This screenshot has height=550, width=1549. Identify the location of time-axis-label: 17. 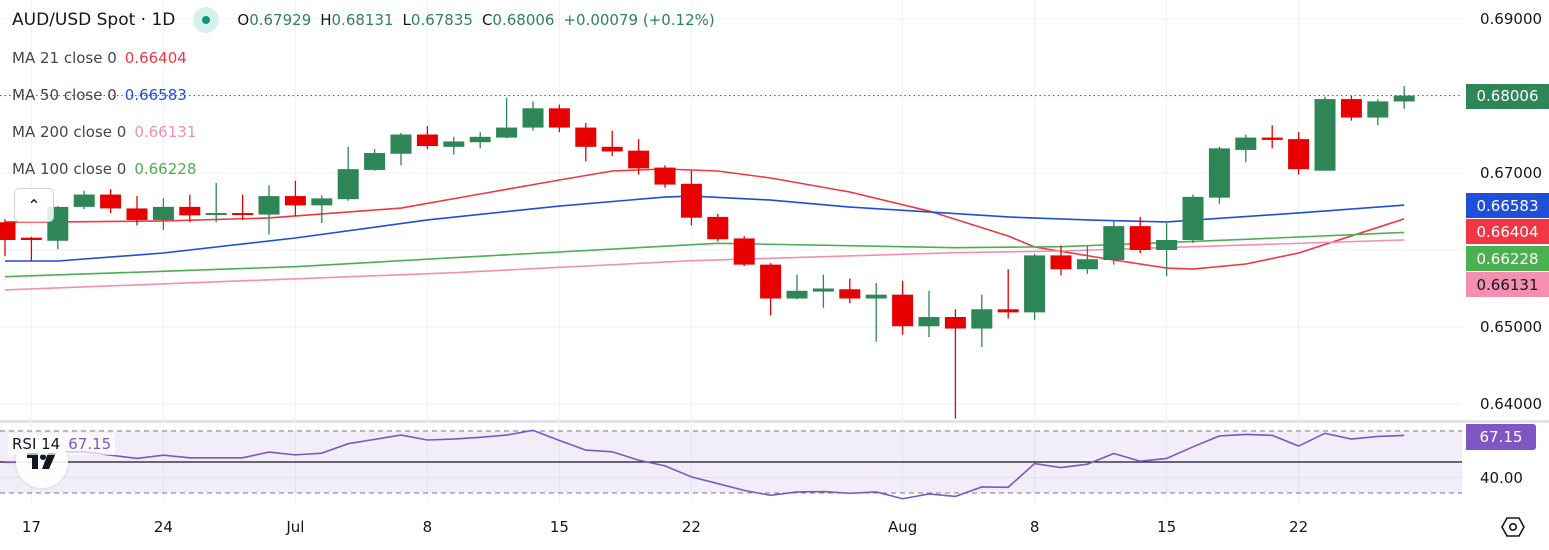
(31, 527).